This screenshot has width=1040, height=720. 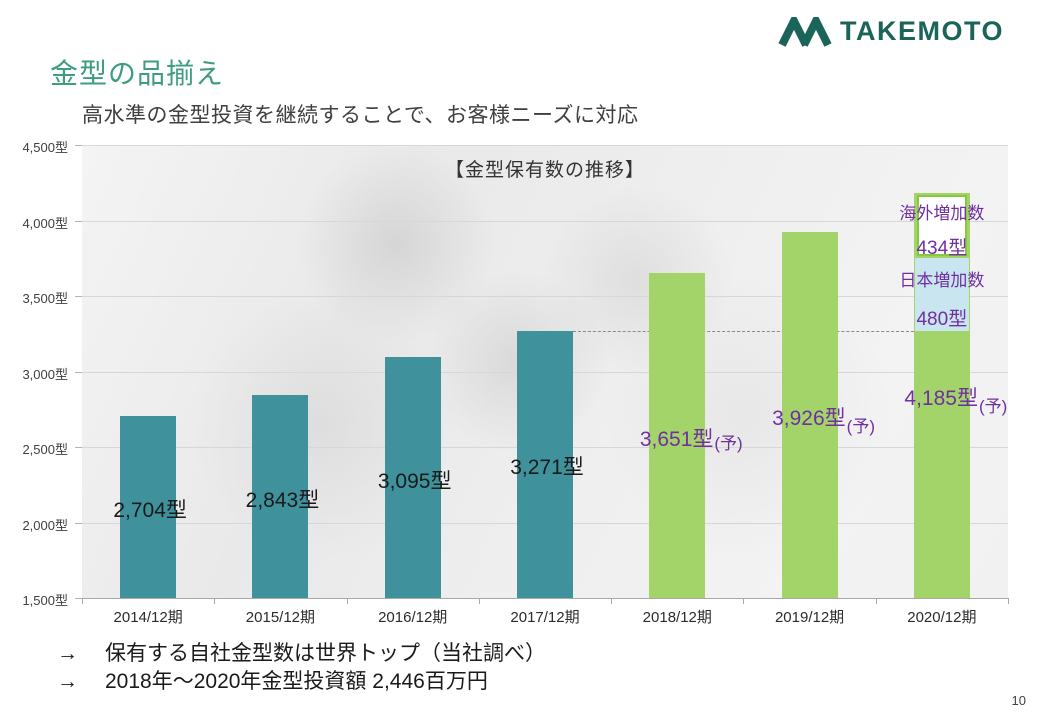 What do you see at coordinates (942, 248) in the screenshot?
I see `annotation-value: 434型` at bounding box center [942, 248].